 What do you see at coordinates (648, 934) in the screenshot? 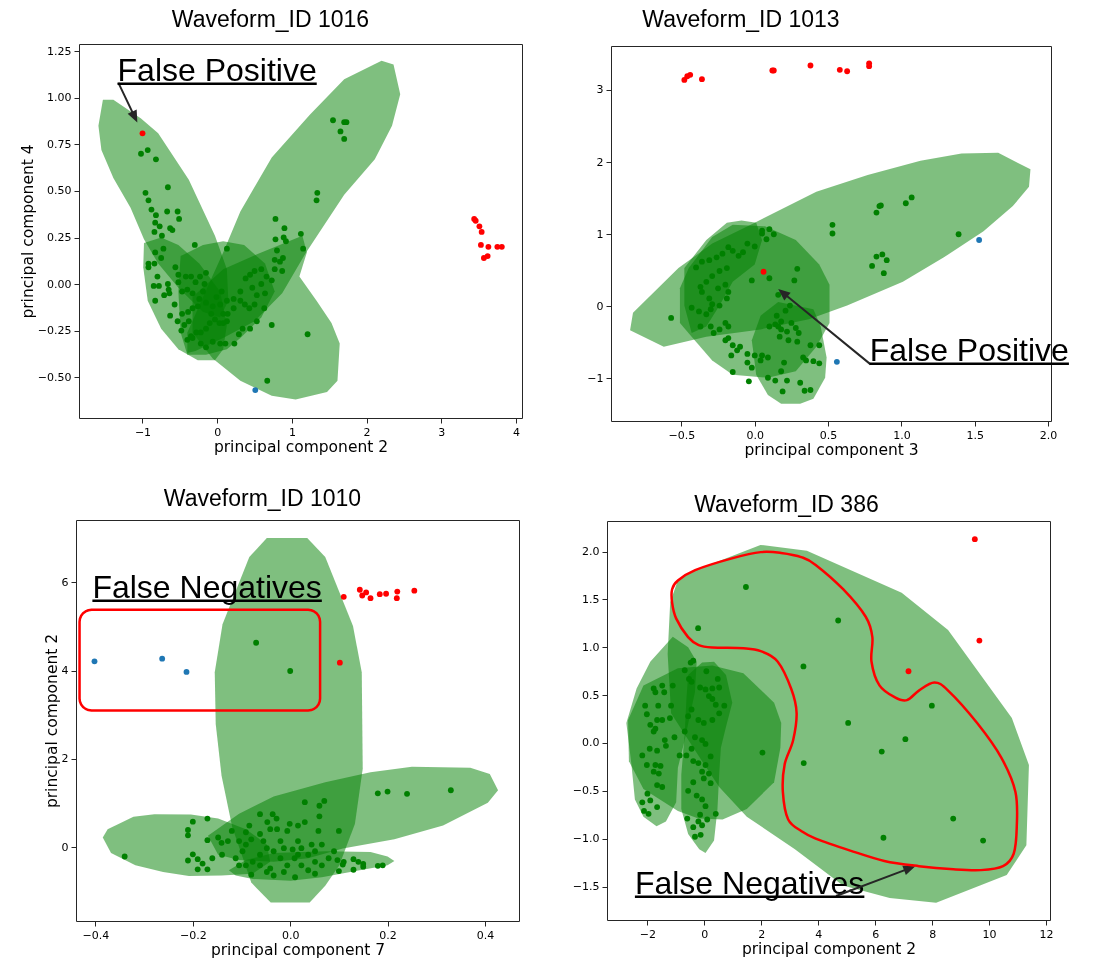
I see `x-tick-label: −2` at bounding box center [648, 934].